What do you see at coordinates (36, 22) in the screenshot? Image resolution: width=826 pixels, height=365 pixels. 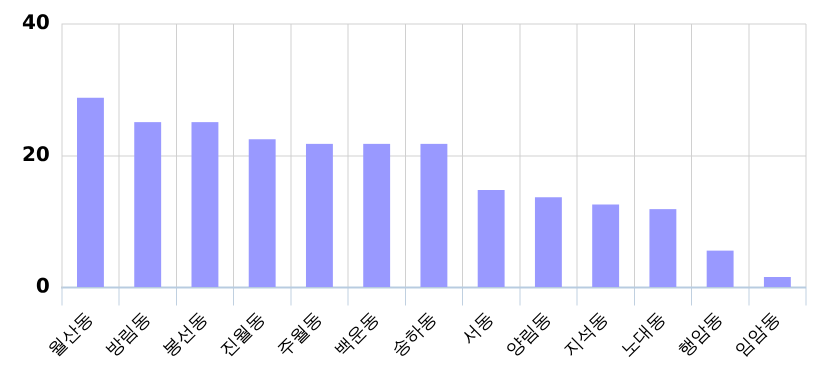 I see `y-tick-label: 40` at bounding box center [36, 22].